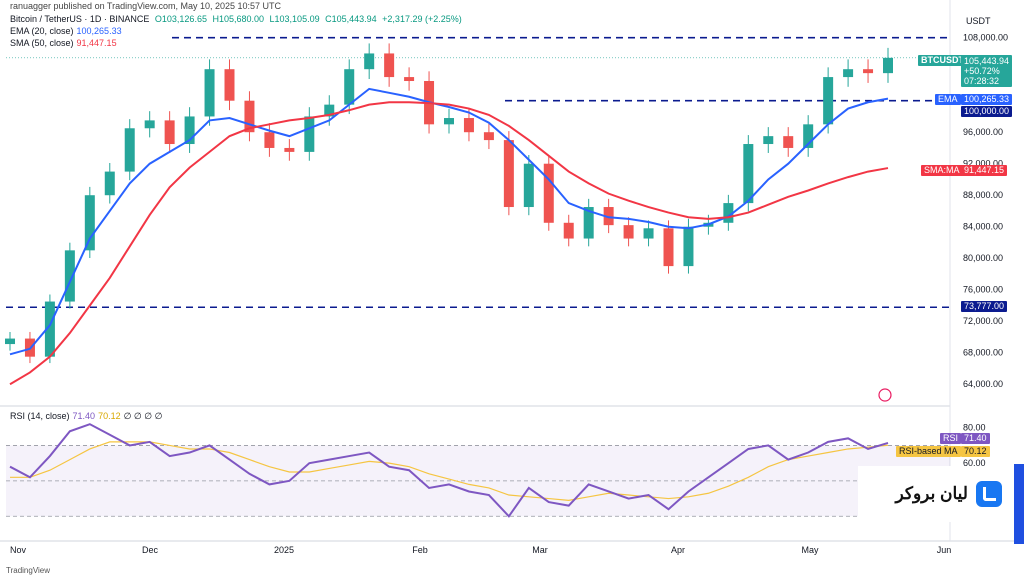  Describe the element at coordinates (975, 451) in the screenshot. I see `rsi-ma-tag-value: 70.12` at that location.